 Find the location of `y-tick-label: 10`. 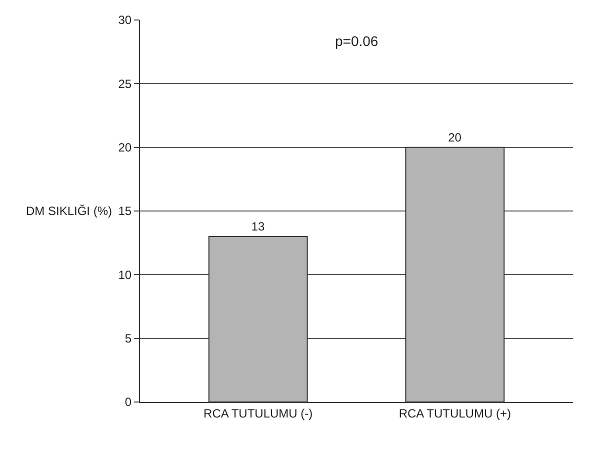

y-tick-label: 10 is located at coordinates (125, 275).